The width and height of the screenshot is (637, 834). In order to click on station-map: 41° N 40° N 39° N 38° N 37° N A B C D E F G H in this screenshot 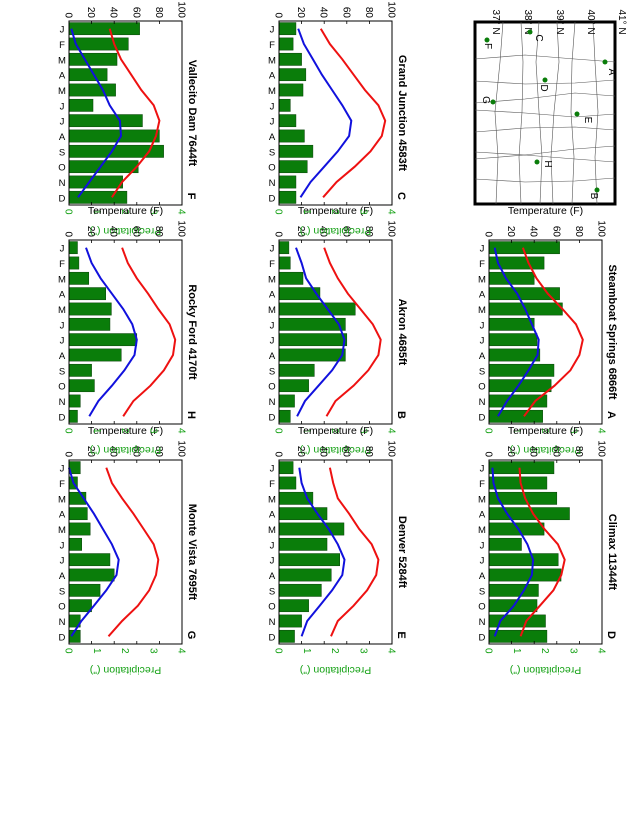, I will do `click(550, 107)`.